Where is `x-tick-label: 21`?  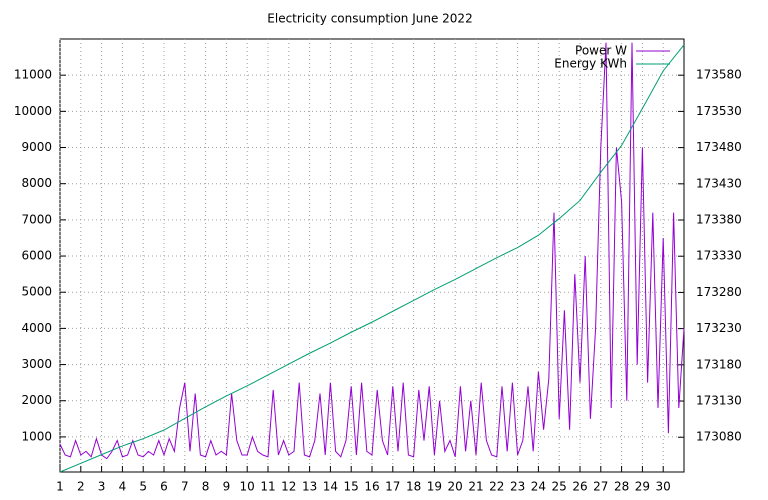
x-tick-label: 21 is located at coordinates (475, 487).